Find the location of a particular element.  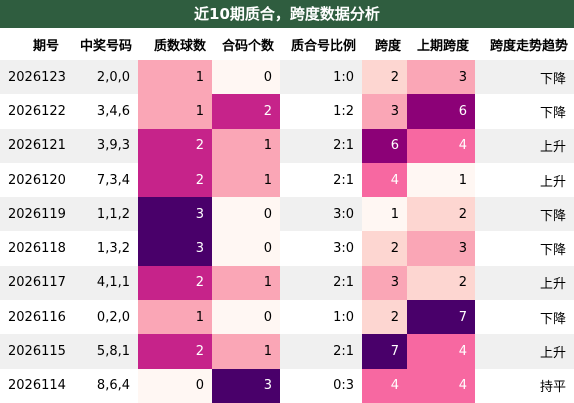

table-cell: 0:3 is located at coordinates (343, 386).